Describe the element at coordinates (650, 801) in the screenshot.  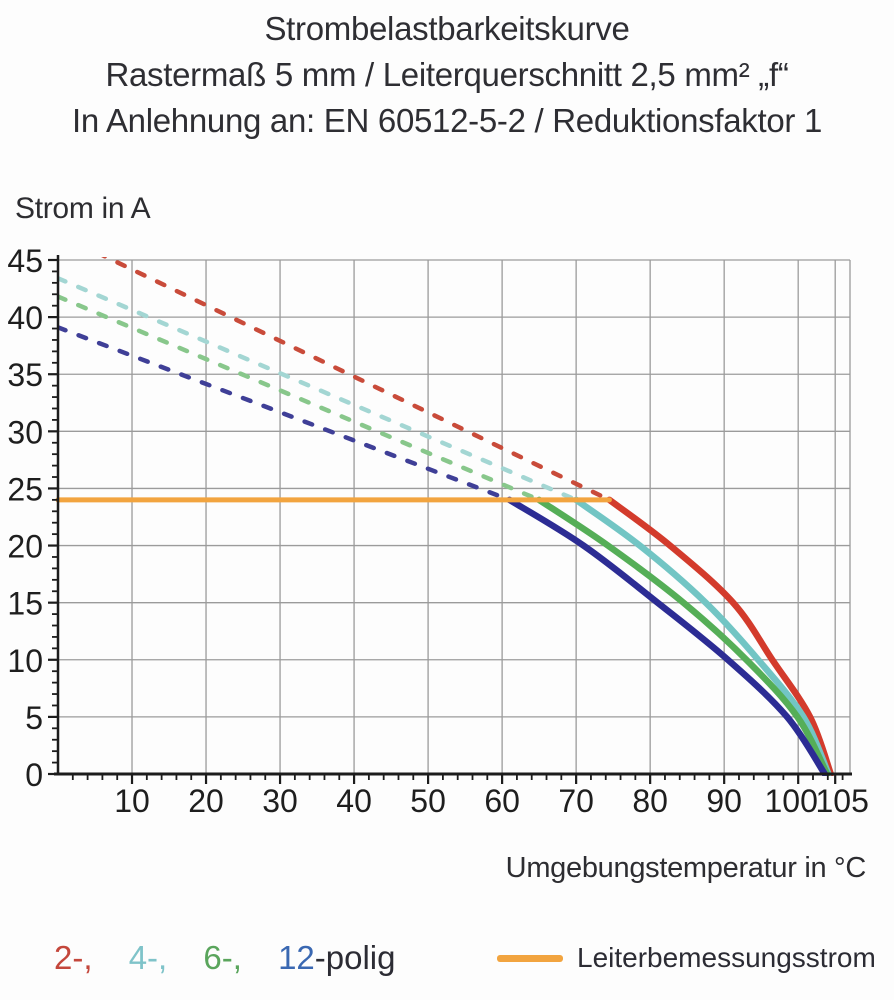
I see `x-tick-label: 80` at that location.